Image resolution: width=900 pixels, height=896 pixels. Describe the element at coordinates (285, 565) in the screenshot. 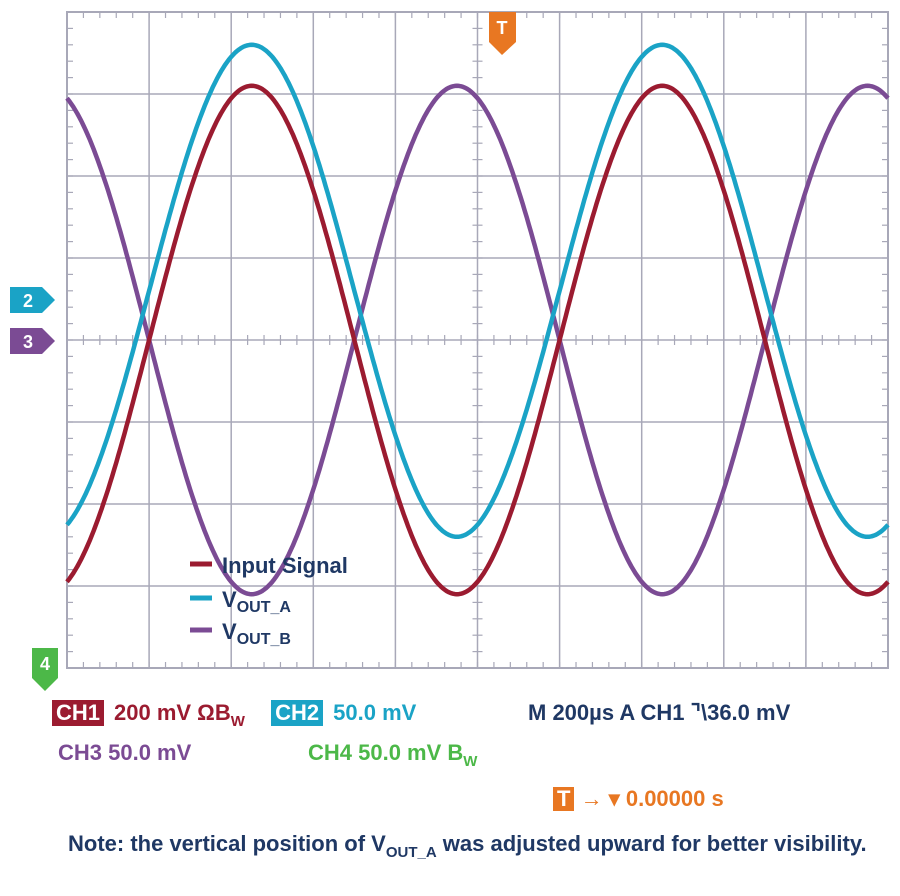

I see `legend-label-input: Input Signal` at that location.